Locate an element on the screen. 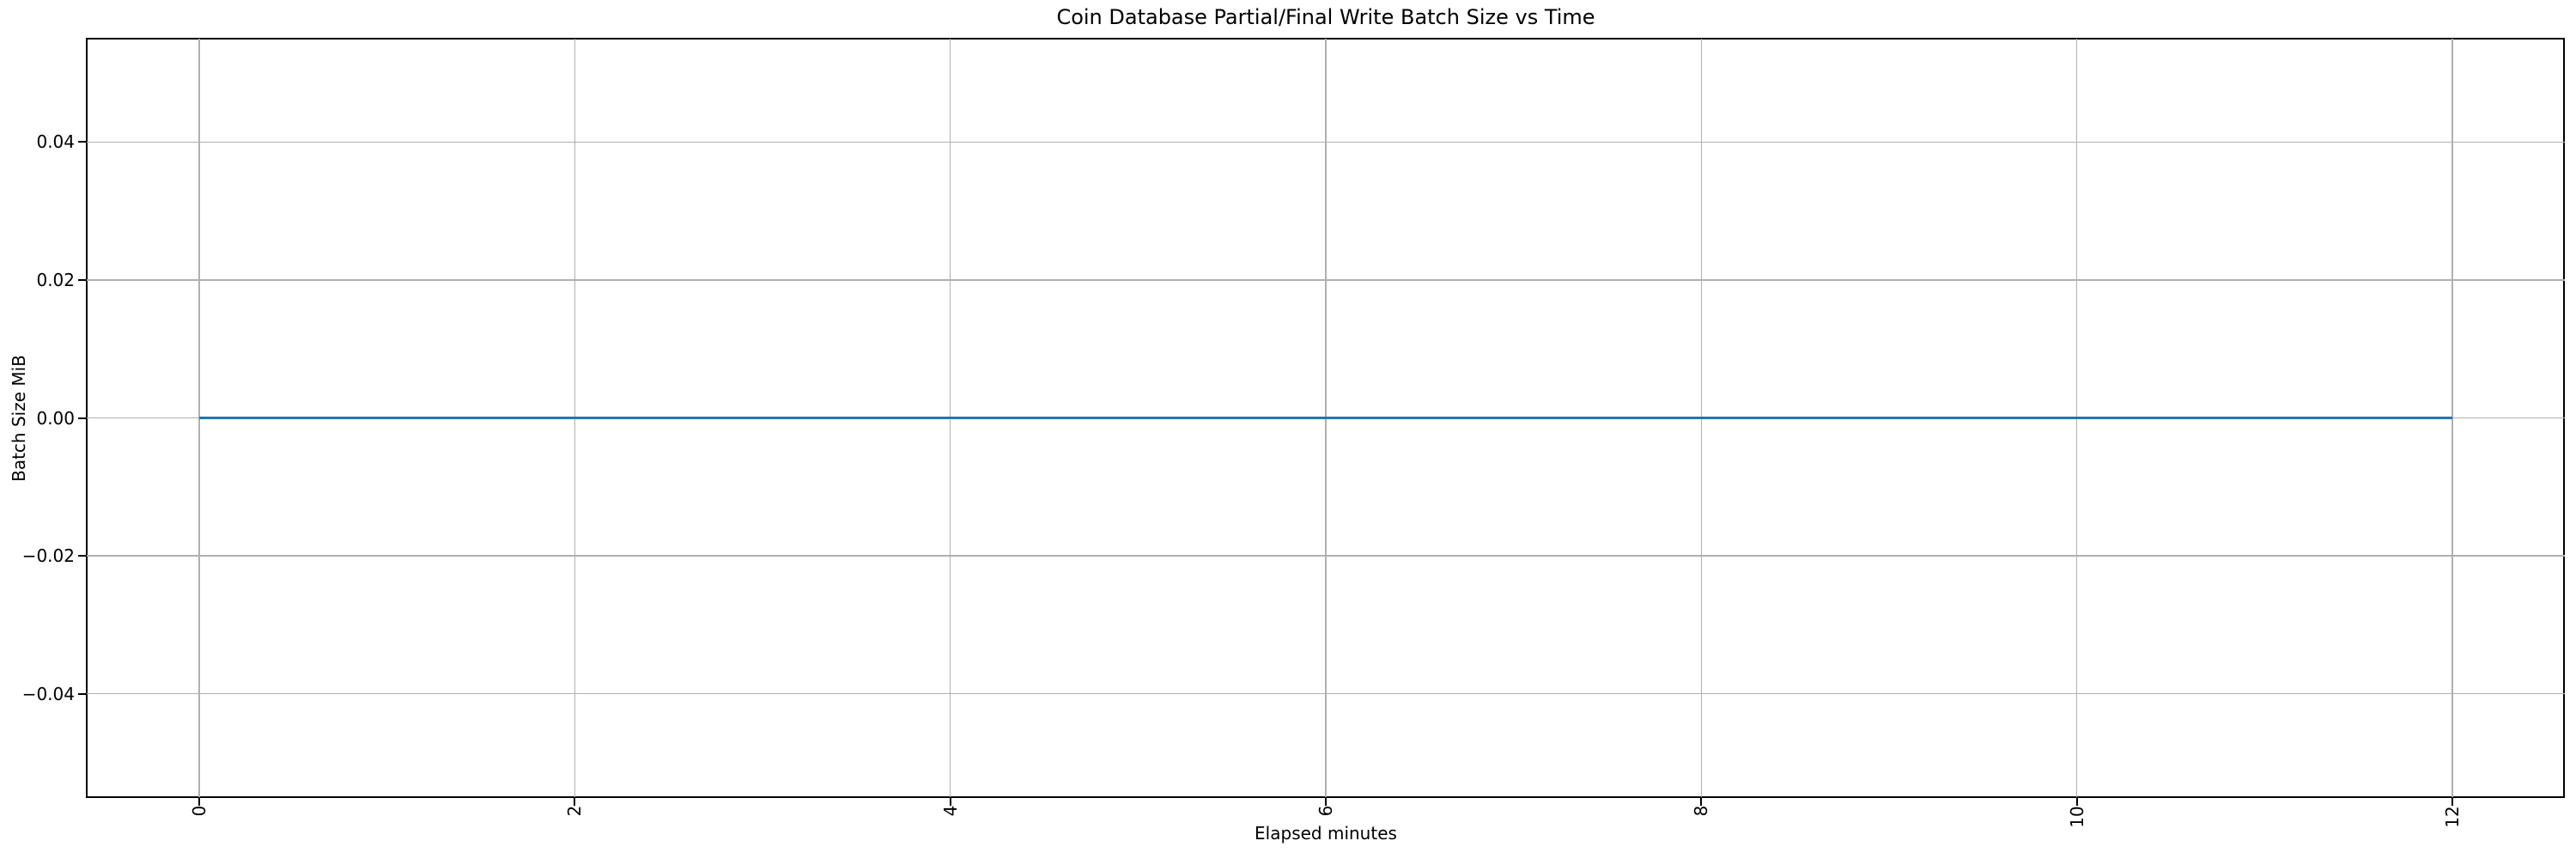 This screenshot has height=859, width=2576. x-tick-label: 4 is located at coordinates (950, 811).